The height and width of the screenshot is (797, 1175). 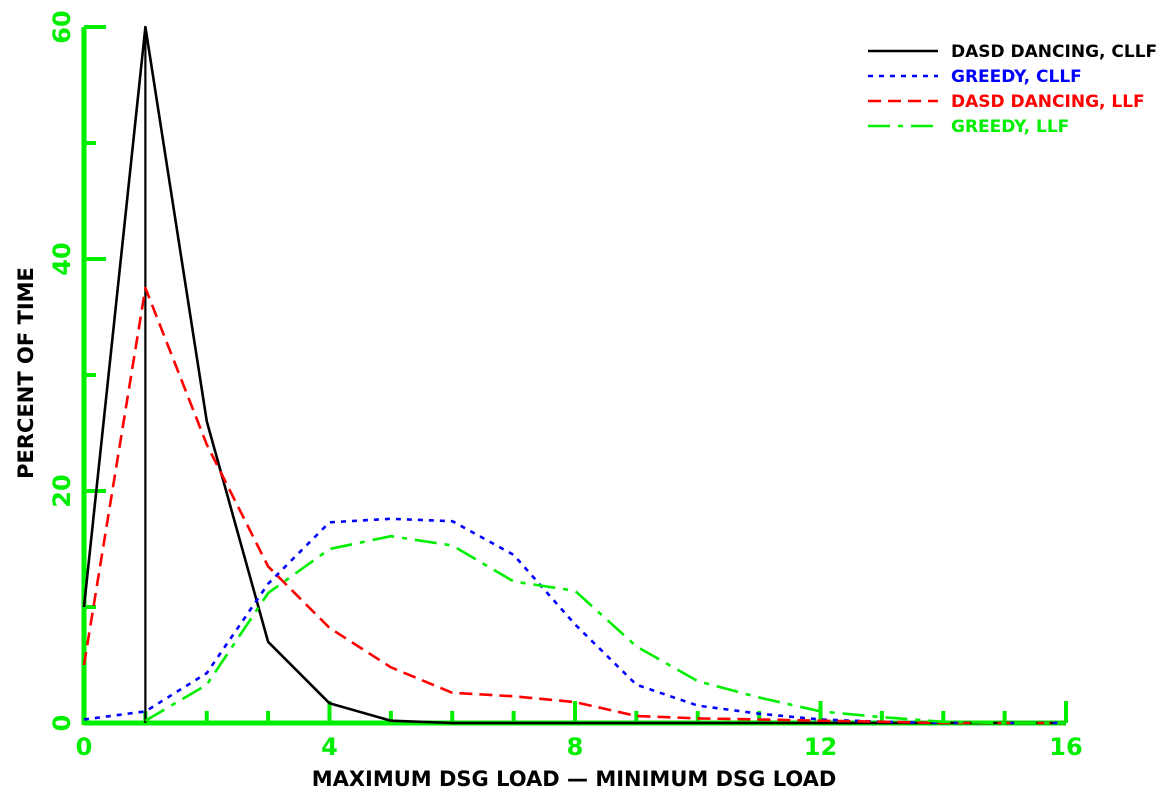 I want to click on x-tick-label: 8, so click(x=575, y=747).